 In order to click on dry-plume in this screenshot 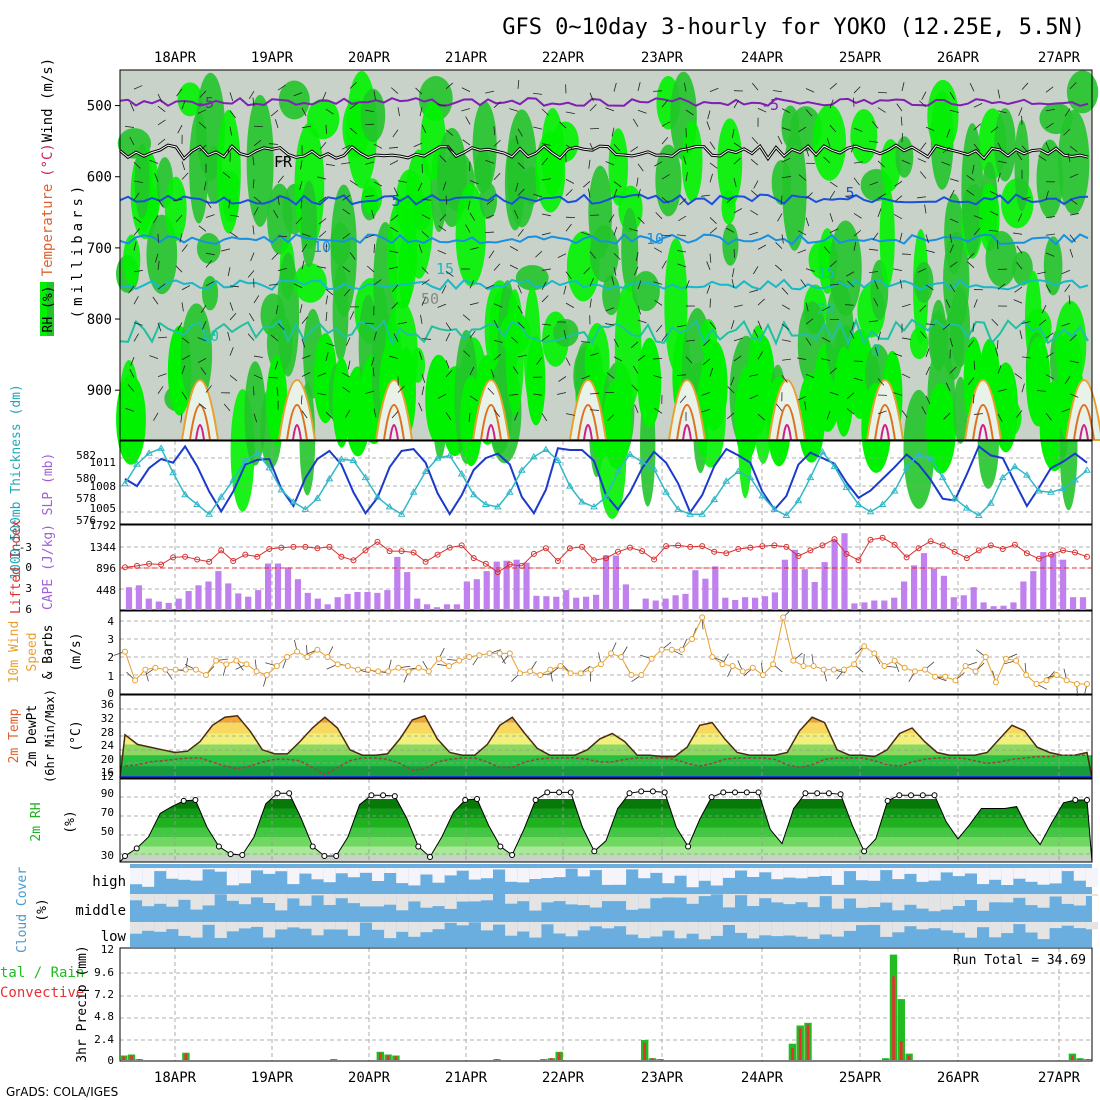, I will do `click(491, 410)`.